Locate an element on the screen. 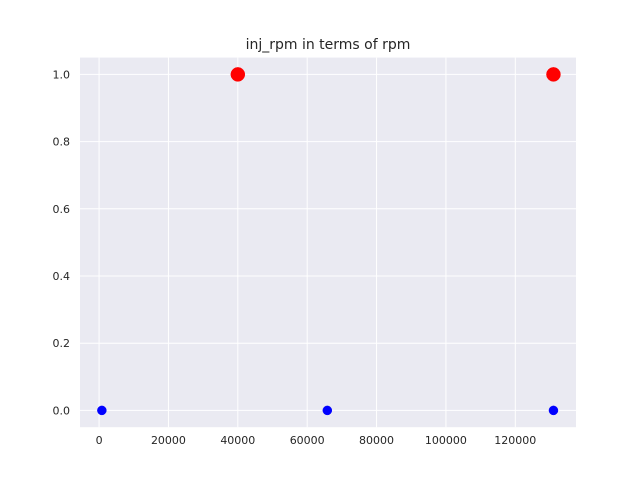 The width and height of the screenshot is (640, 484). y-tick-label: 0.8 is located at coordinates (62, 142).